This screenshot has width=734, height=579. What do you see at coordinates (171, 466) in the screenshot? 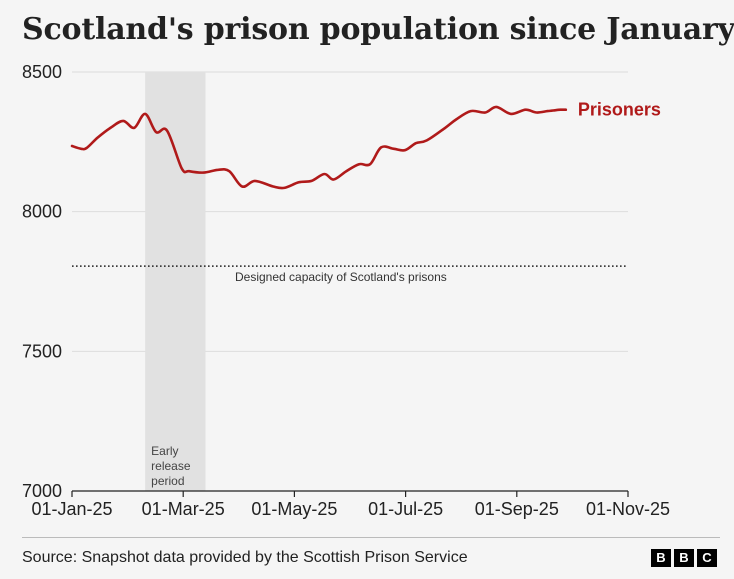
I see `shaded-region-label: release` at bounding box center [171, 466].